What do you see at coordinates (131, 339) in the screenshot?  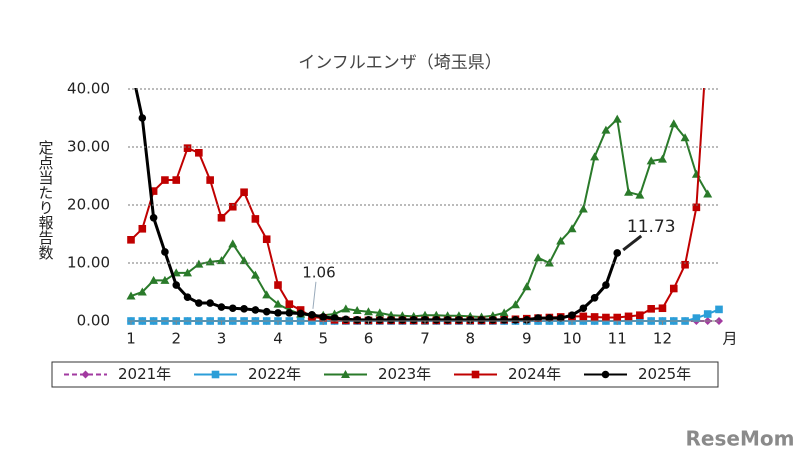 I see `x-tick-label: 1` at bounding box center [131, 339].